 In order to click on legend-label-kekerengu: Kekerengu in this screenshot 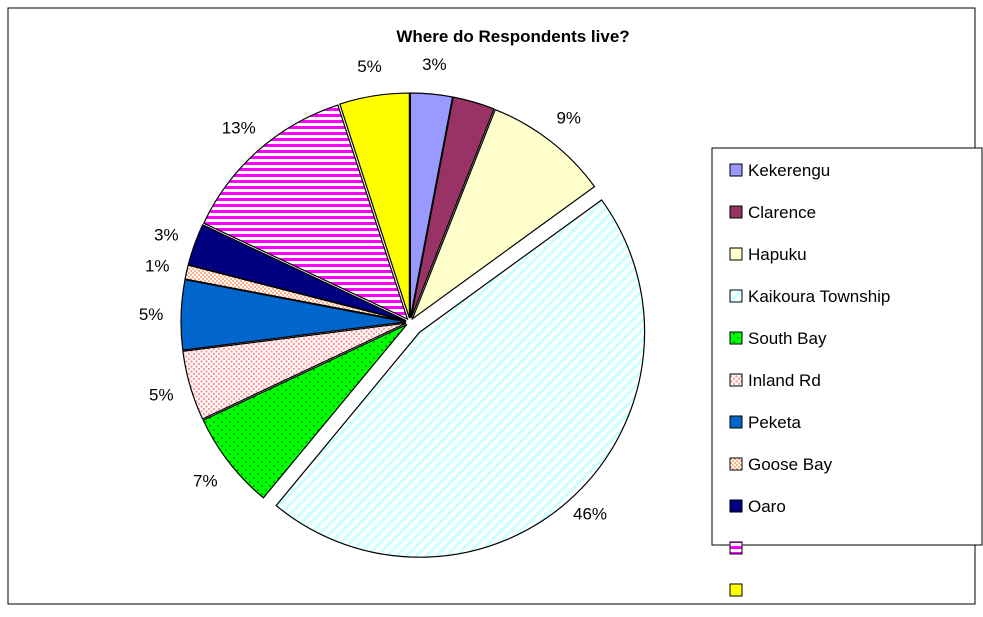, I will do `click(789, 170)`.